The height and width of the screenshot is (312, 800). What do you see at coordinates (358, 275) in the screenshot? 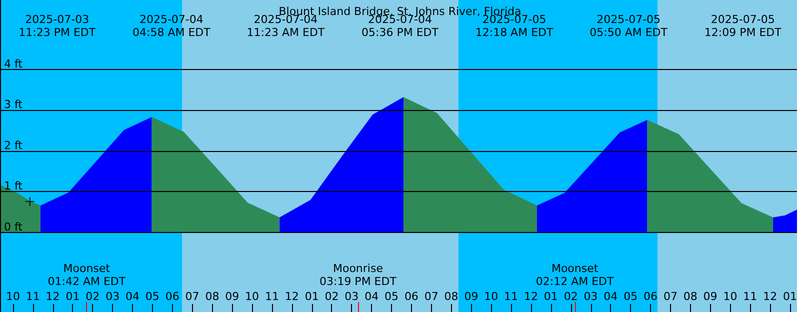
I see `ref-line-label: Moonrise 03:19 PM EDT` at bounding box center [358, 275].